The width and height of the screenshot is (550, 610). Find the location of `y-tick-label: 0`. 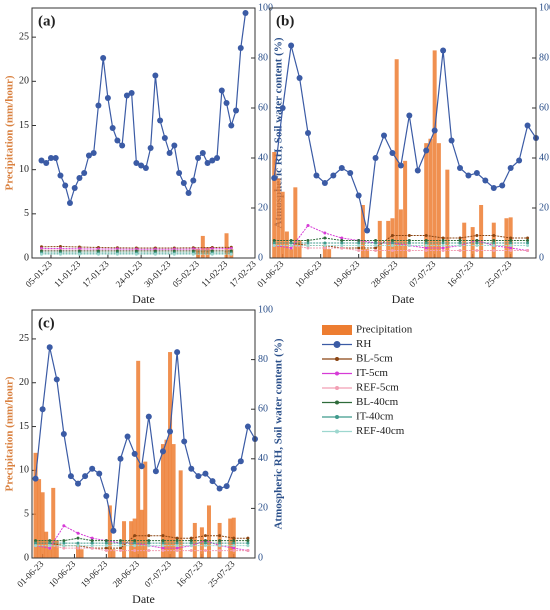

y-tick-label: 0 is located at coordinates (26, 257).